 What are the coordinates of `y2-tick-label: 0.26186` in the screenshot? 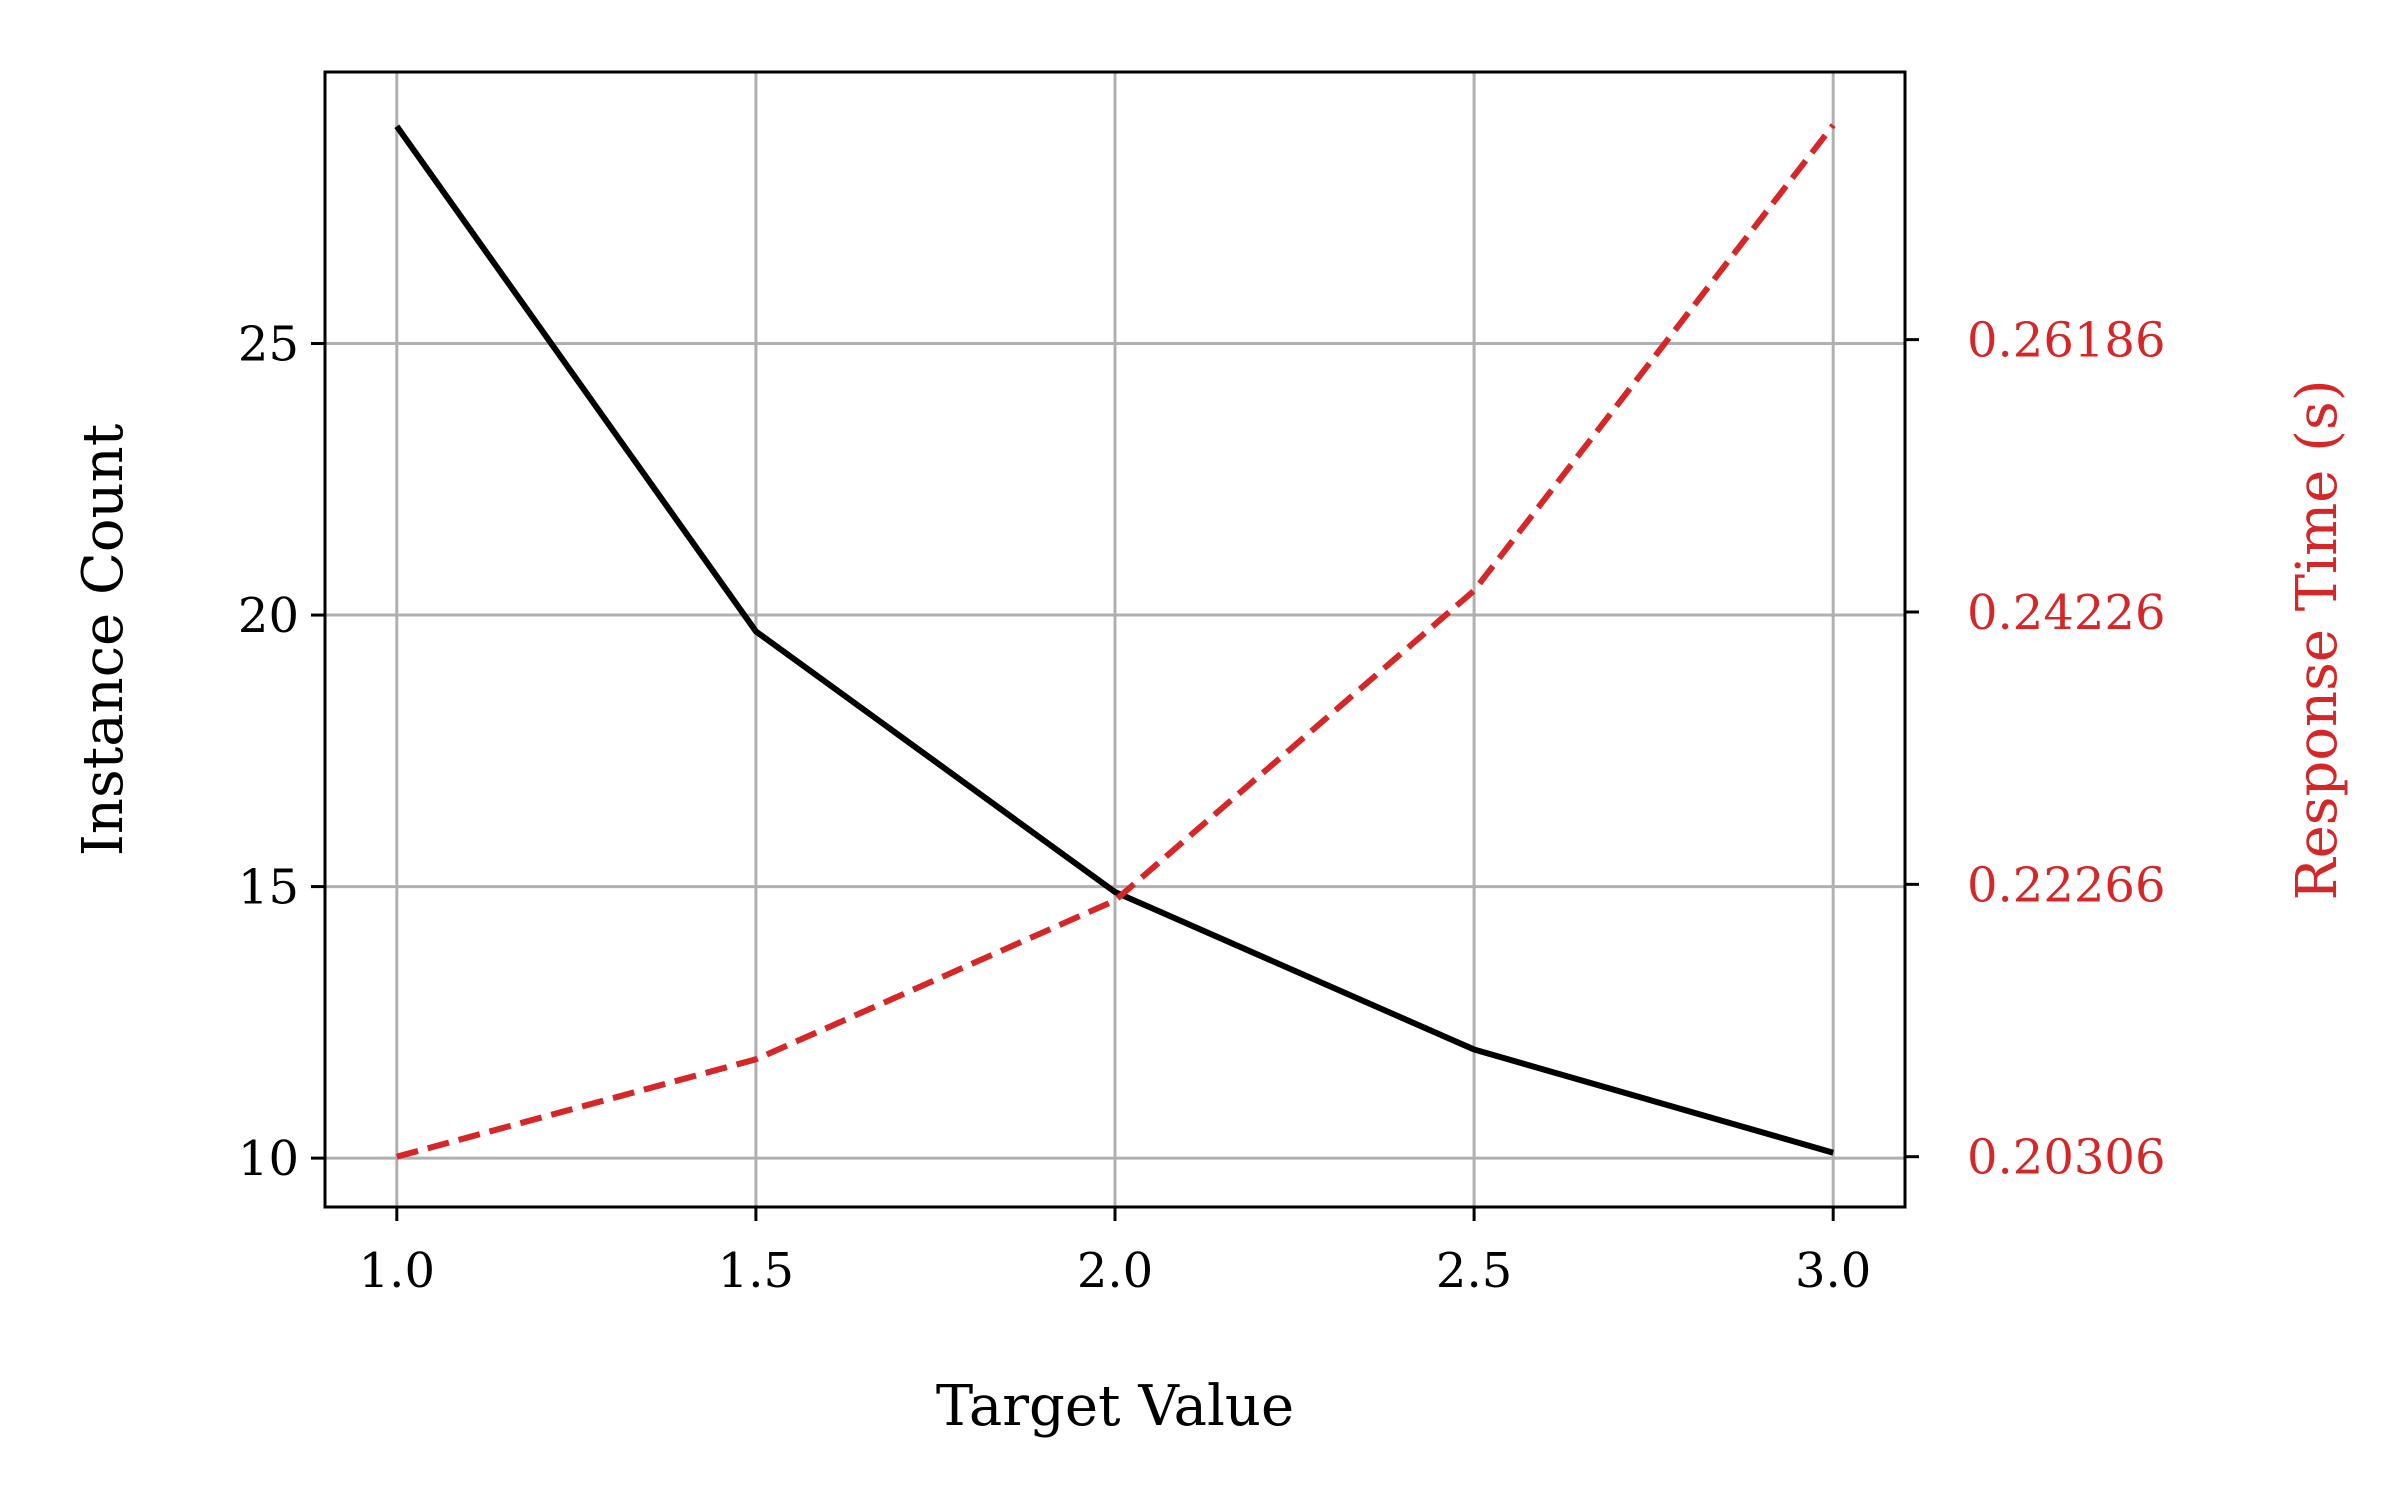 It's located at (2066, 341).